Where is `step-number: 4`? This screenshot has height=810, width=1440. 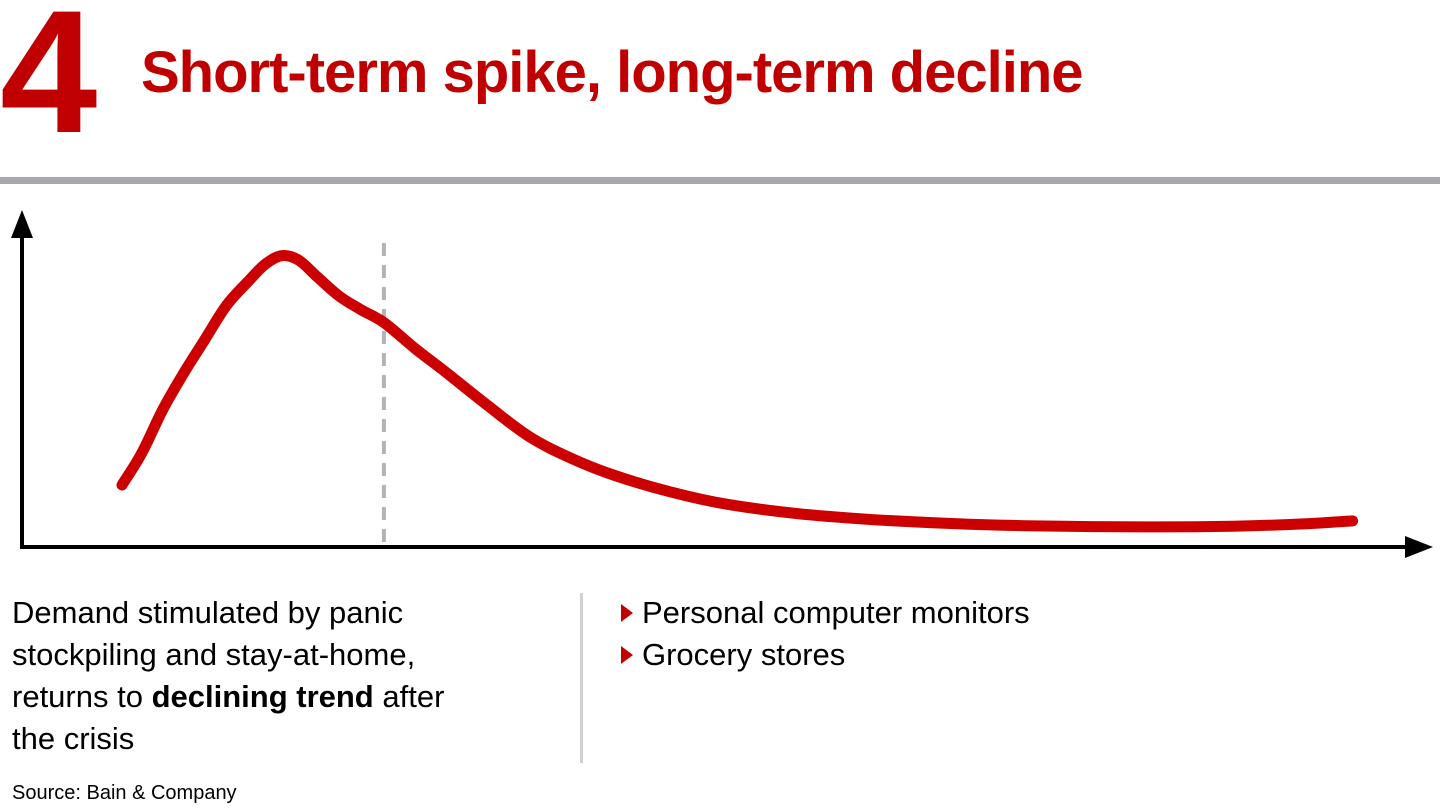
step-number: 4 is located at coordinates (49, 85).